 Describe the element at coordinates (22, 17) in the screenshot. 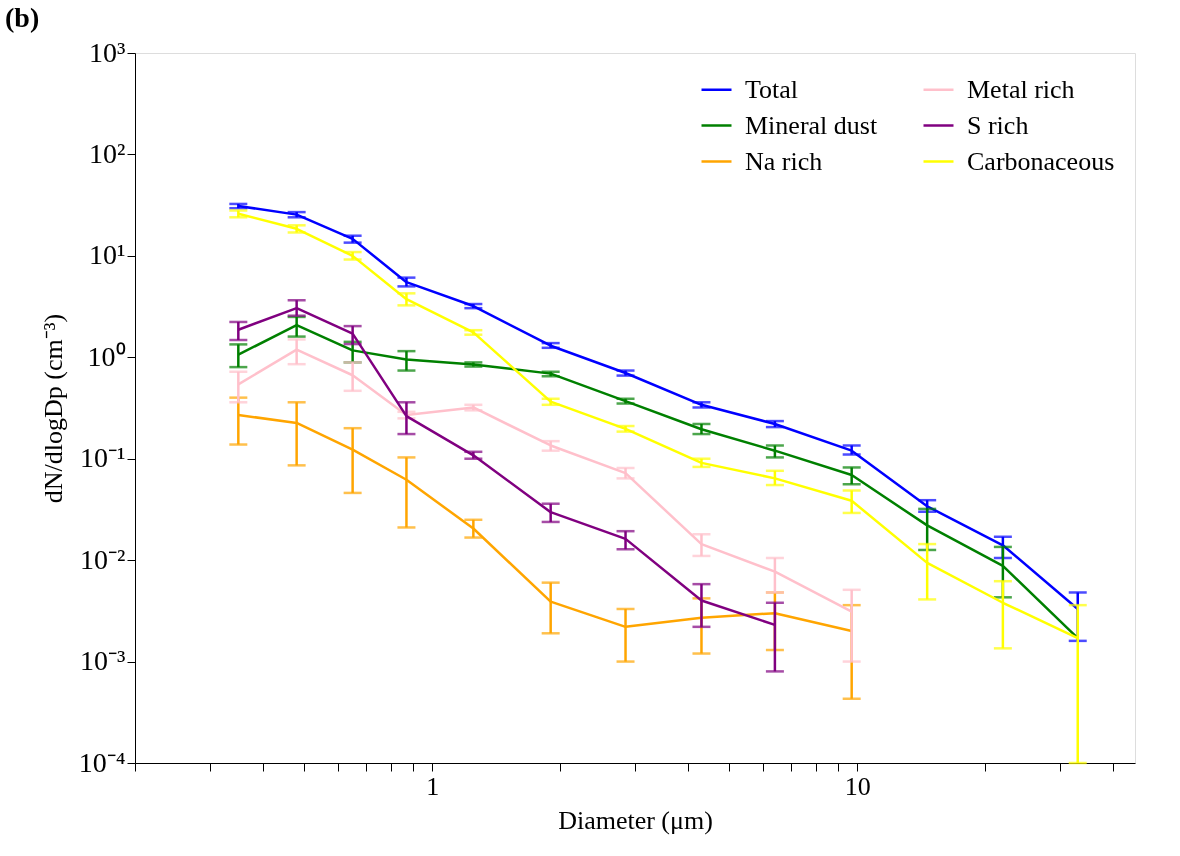

I see `chart-title: (b)` at that location.